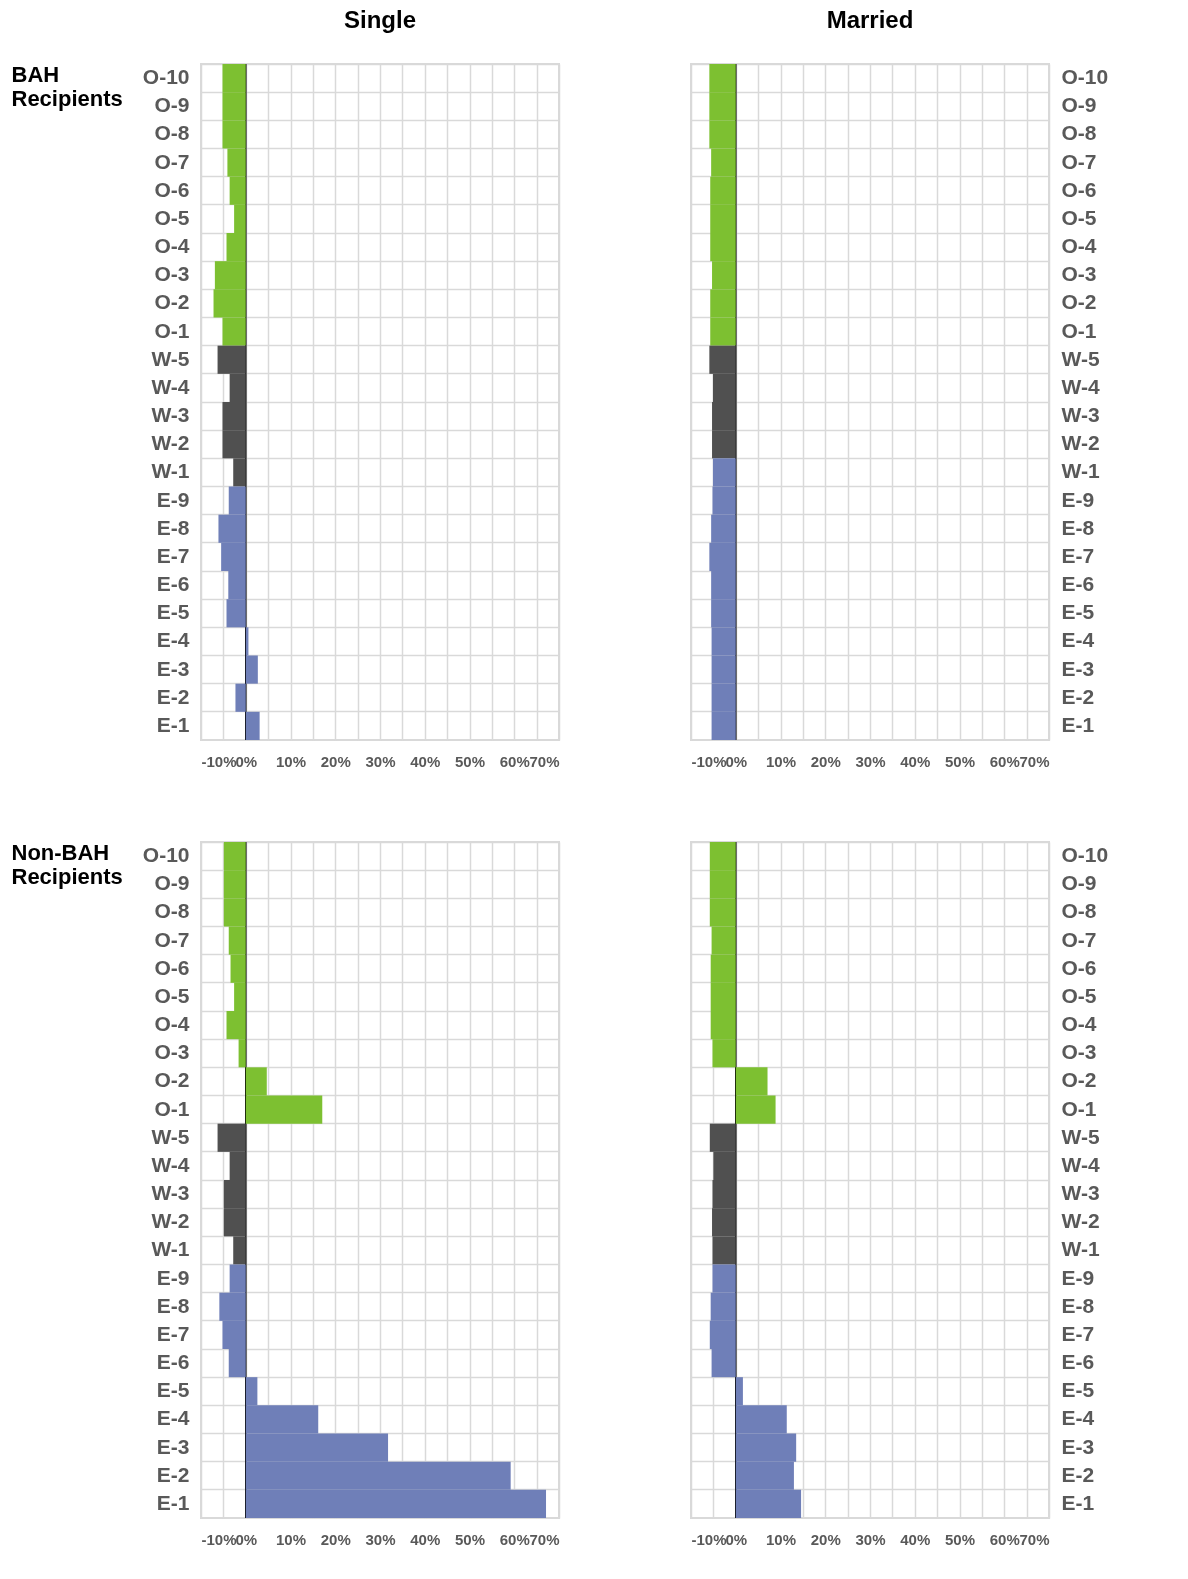 The height and width of the screenshot is (1579, 1188). Describe the element at coordinates (67, 86) in the screenshot. I see `y-axis-title: BAH Recipients` at that location.